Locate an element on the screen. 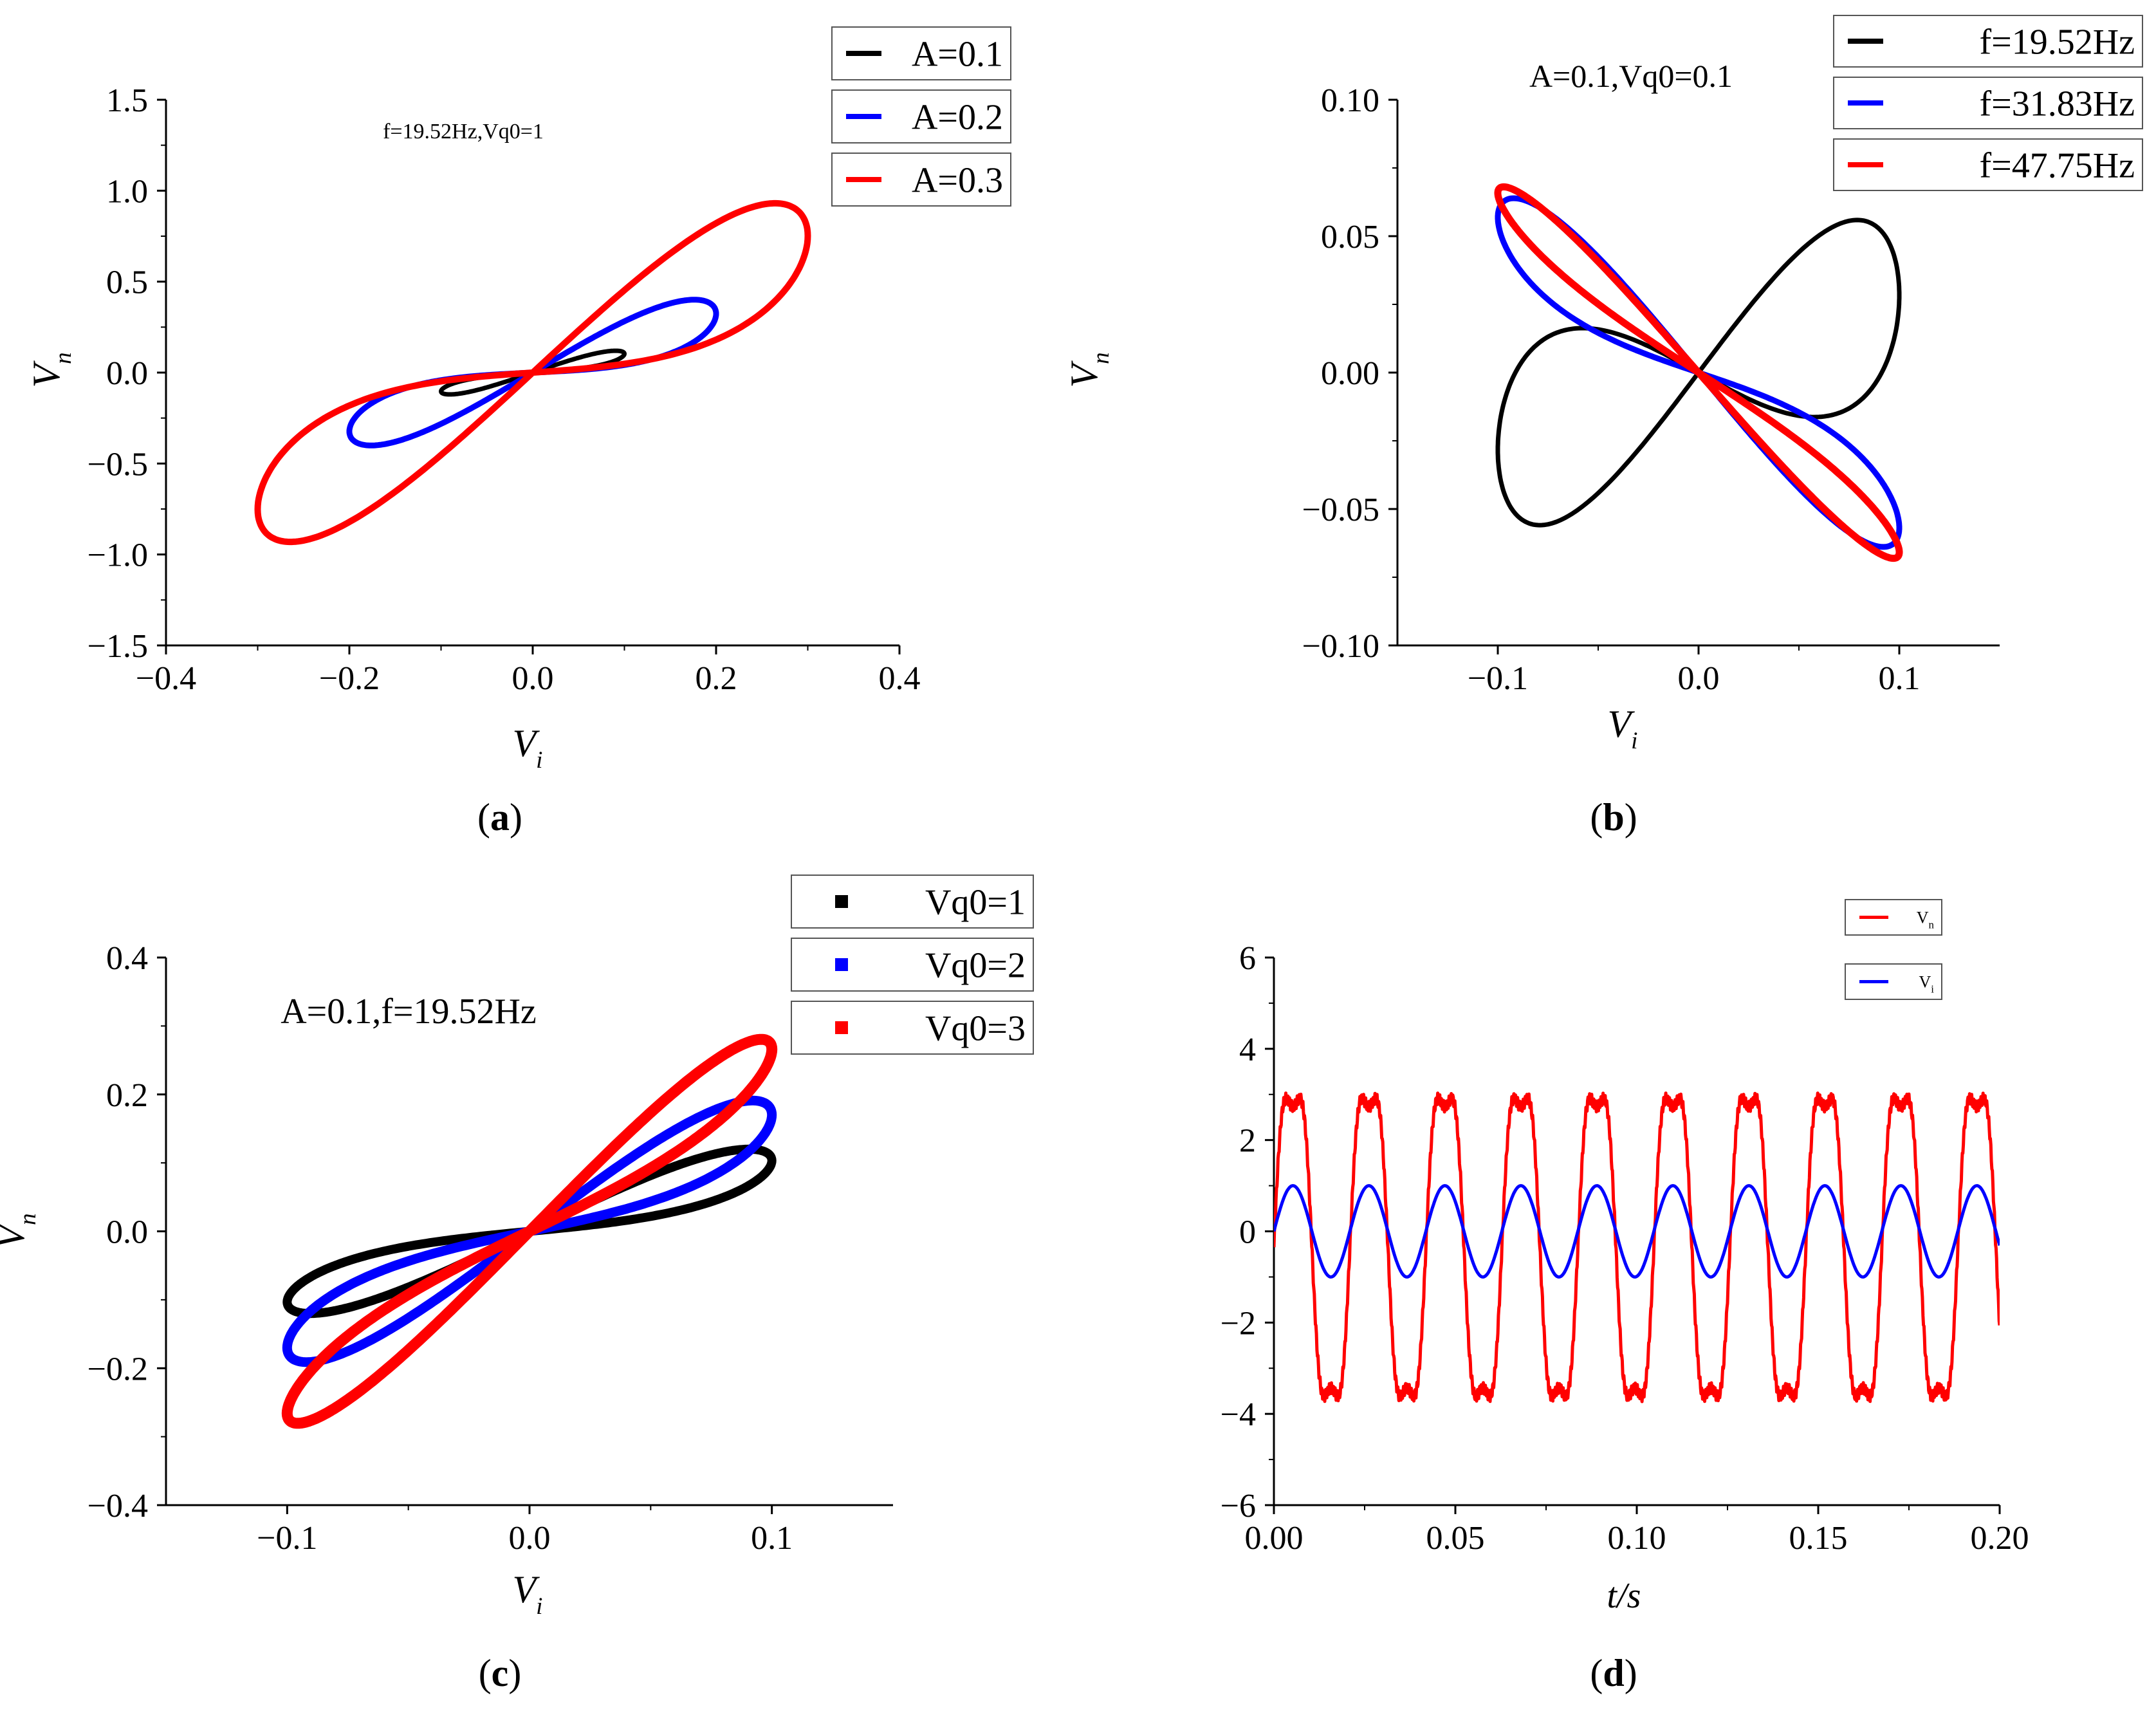 This screenshot has width=2156, height=1722. legend-item: Vq0=1 is located at coordinates (912, 902).